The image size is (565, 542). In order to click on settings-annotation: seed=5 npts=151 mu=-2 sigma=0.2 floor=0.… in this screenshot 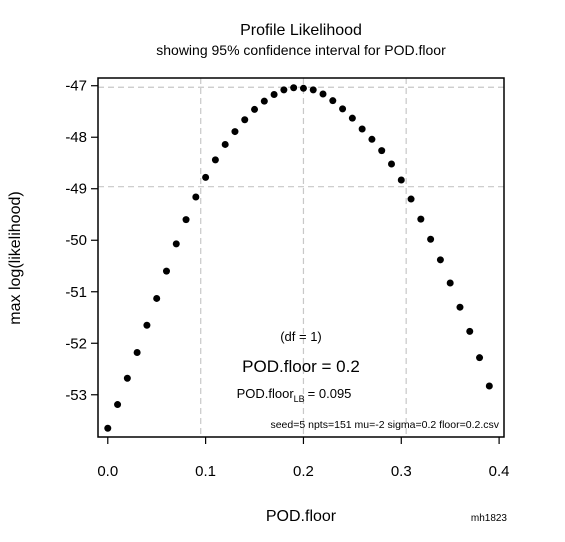, I will do `click(384, 425)`.